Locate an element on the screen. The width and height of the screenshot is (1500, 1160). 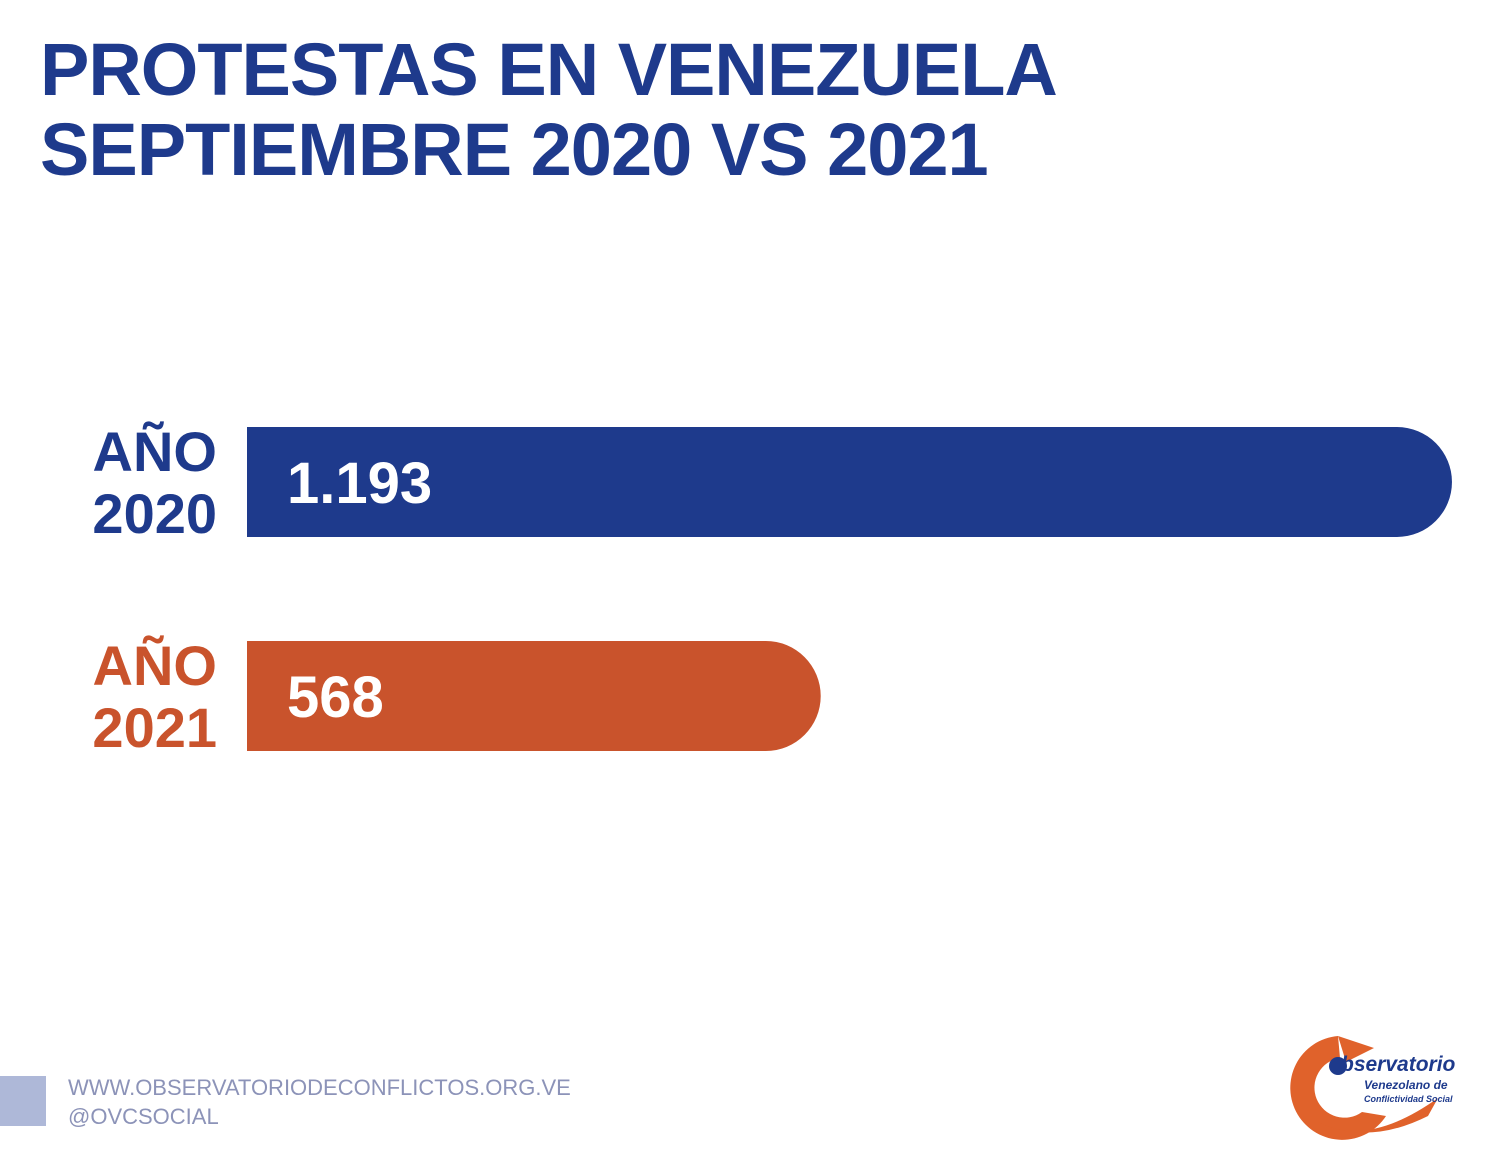
category-label-line-2: 2020 is located at coordinates (154, 513).